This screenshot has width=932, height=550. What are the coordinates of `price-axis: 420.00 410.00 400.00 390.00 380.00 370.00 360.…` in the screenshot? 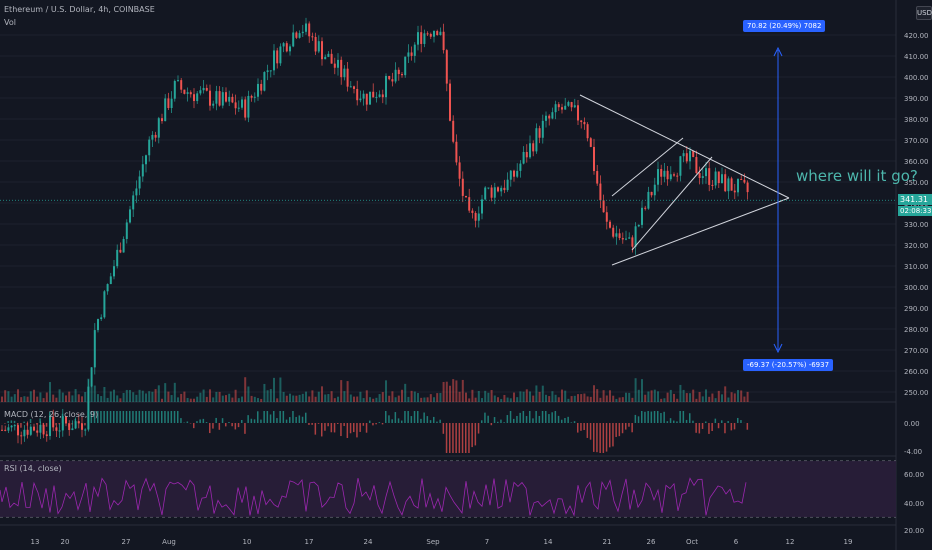 It's located at (916, 283).